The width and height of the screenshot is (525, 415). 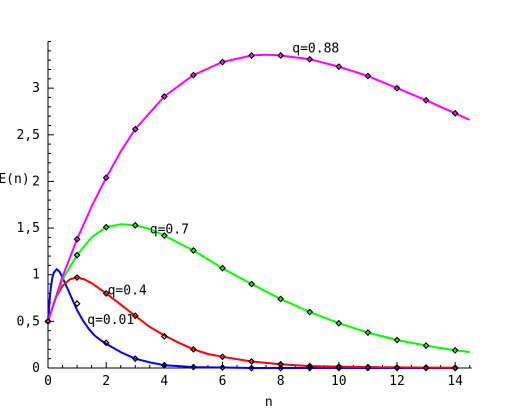 I want to click on x-tick-label: 8, so click(x=281, y=381).